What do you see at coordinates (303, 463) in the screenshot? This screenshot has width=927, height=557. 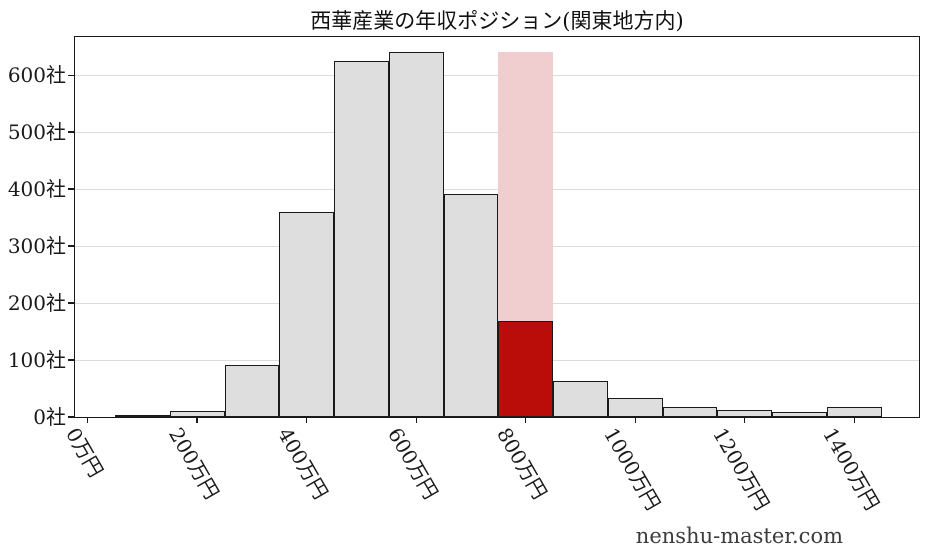 I see `x-axis-label: 400万円` at bounding box center [303, 463].